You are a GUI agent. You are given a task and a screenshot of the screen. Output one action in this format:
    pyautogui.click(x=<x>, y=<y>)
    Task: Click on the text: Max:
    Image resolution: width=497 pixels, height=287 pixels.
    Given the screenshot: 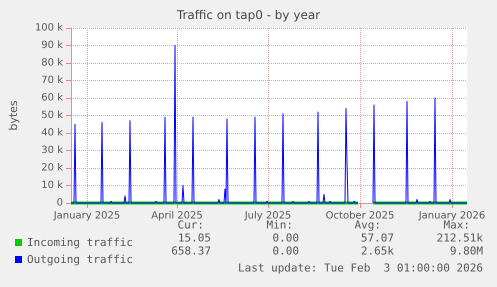 What is the action you would take?
    pyautogui.click(x=457, y=225)
    